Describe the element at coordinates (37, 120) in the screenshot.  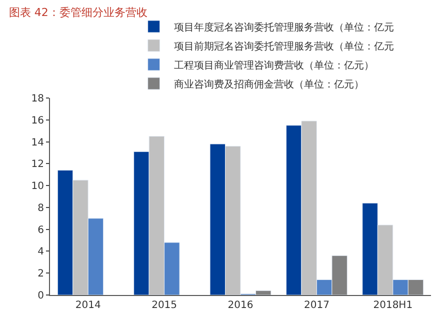
I see `y-tick-label: 16` at that location.